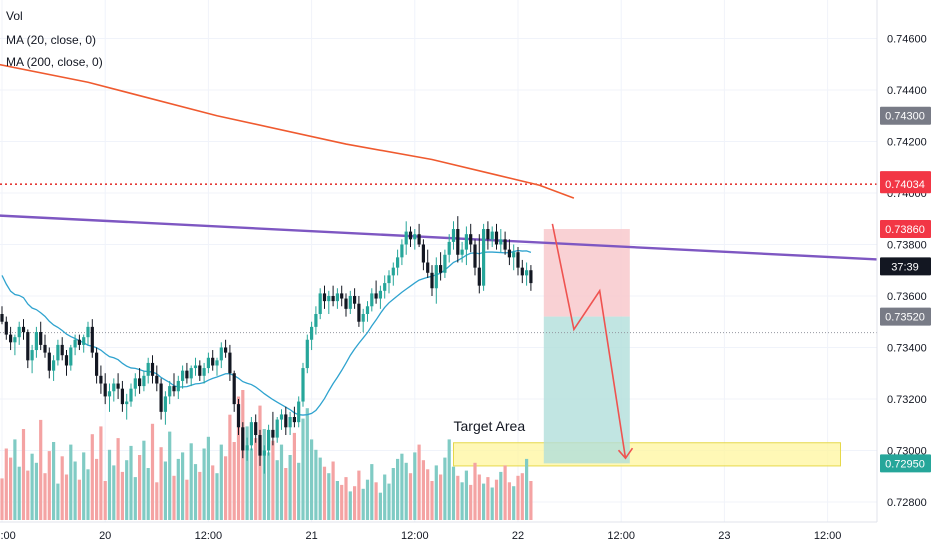 The image size is (932, 555). Describe the element at coordinates (586, 390) in the screenshot. I see `take-profit-zone` at that location.